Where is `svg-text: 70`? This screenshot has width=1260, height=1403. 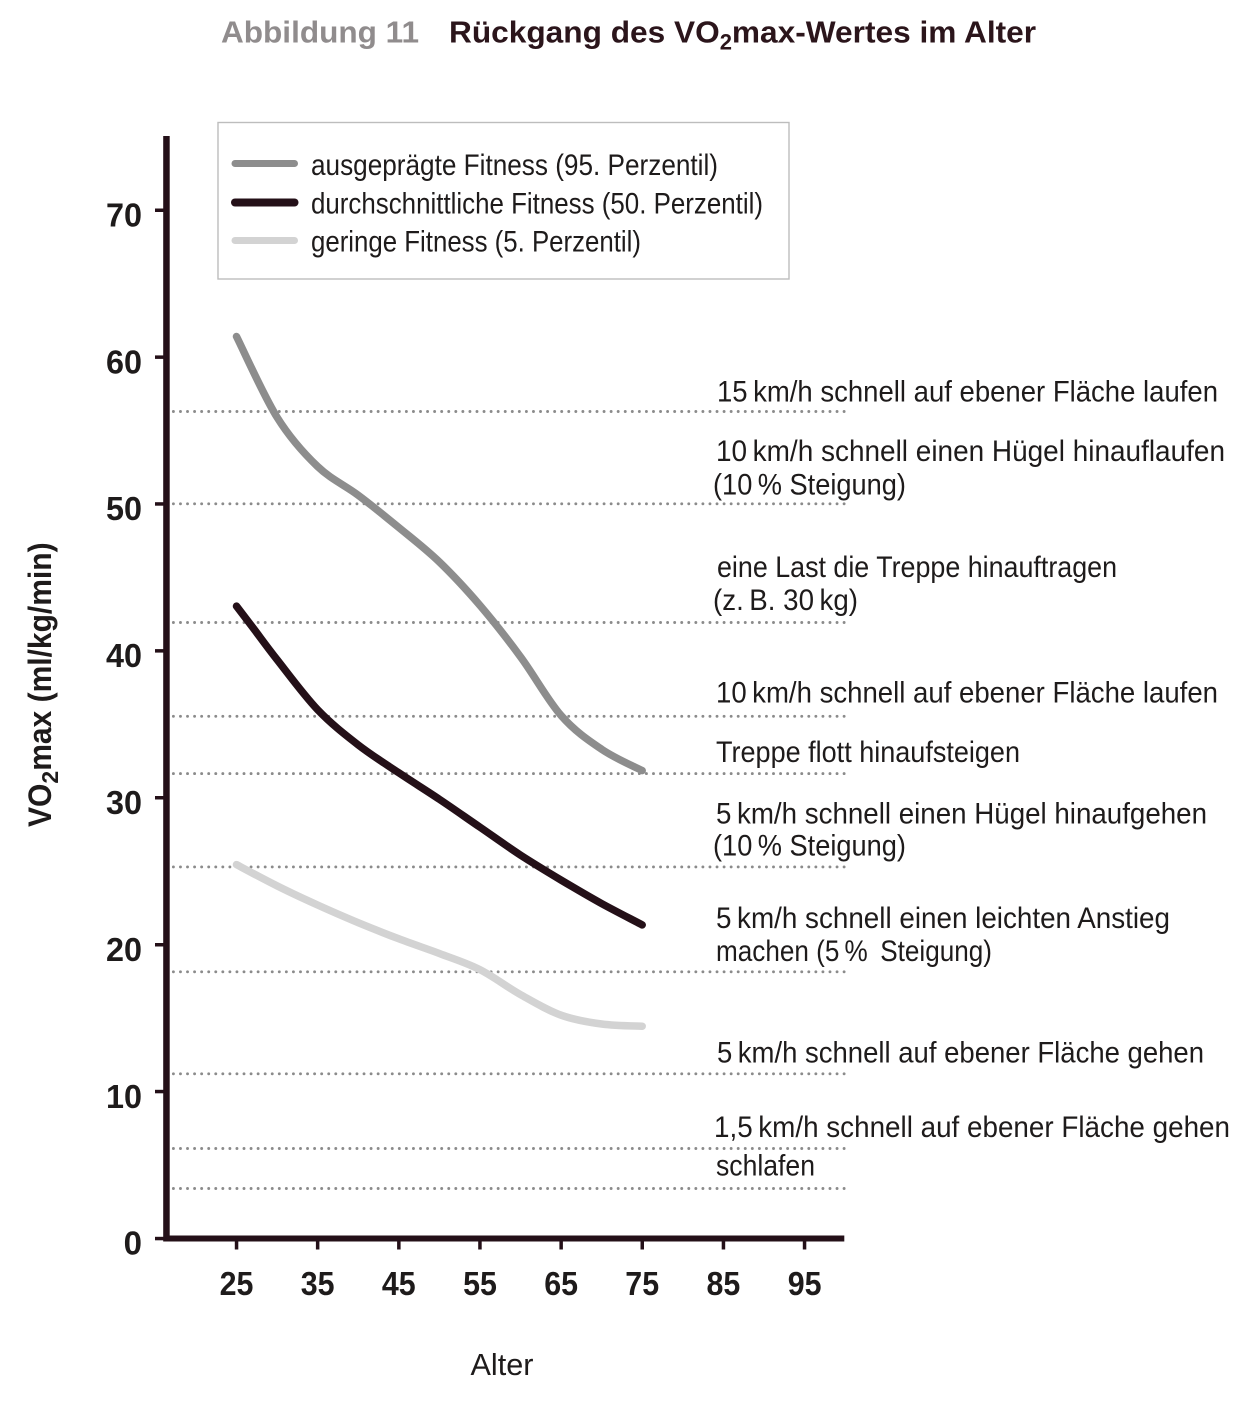 svg-text: 70 is located at coordinates (124, 214).